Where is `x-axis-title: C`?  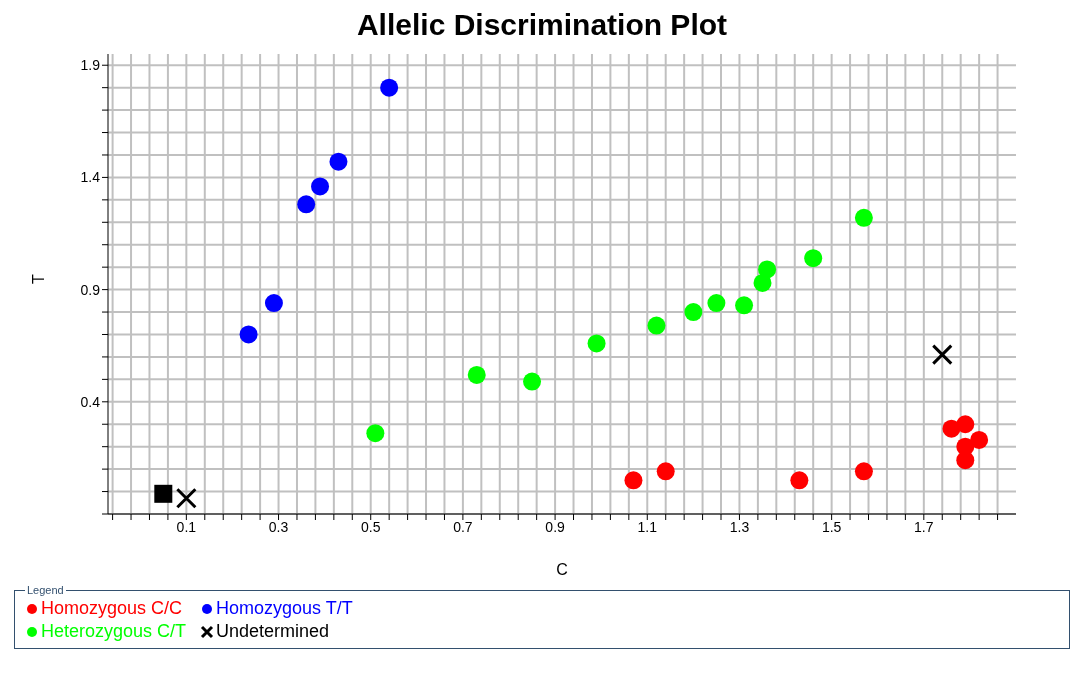 x-axis-title: C is located at coordinates (562, 570).